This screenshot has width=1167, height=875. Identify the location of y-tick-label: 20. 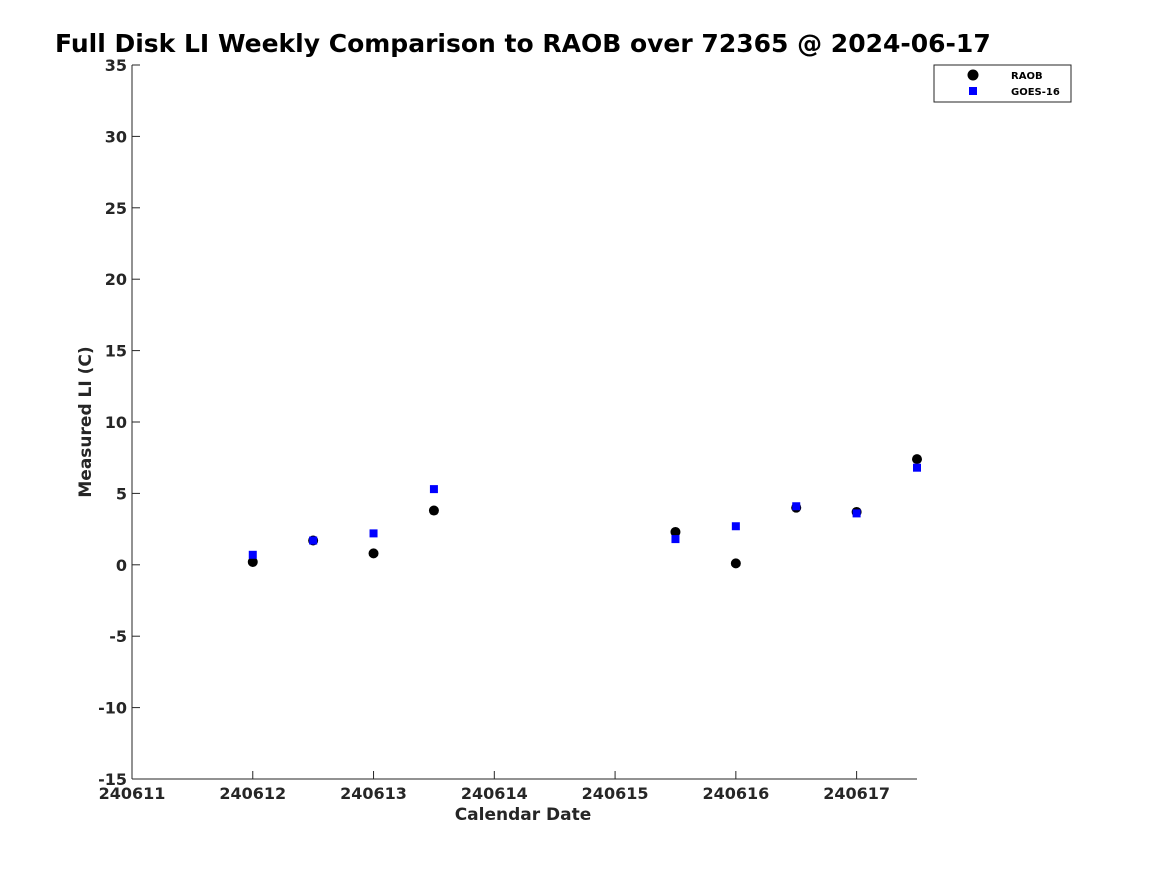
(116, 279).